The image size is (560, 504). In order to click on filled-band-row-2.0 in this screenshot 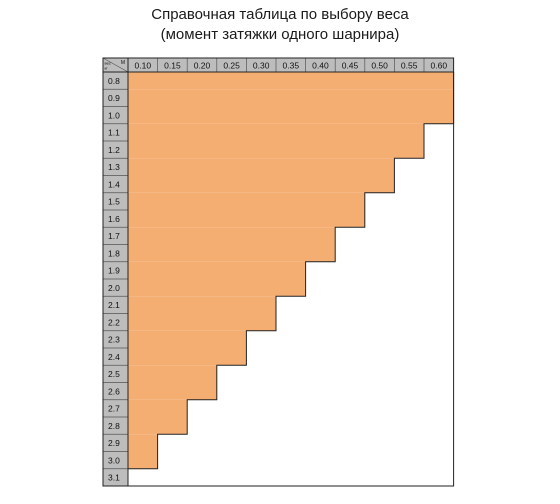, I will do `click(217, 288)`.